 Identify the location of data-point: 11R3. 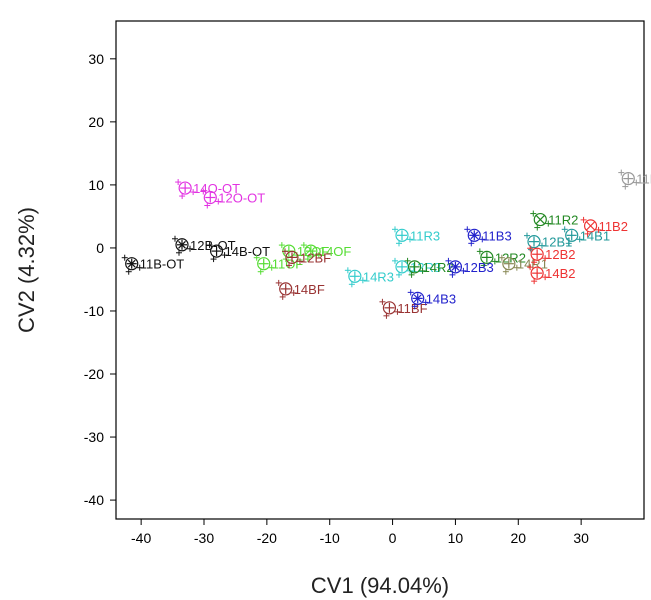
(416, 236).